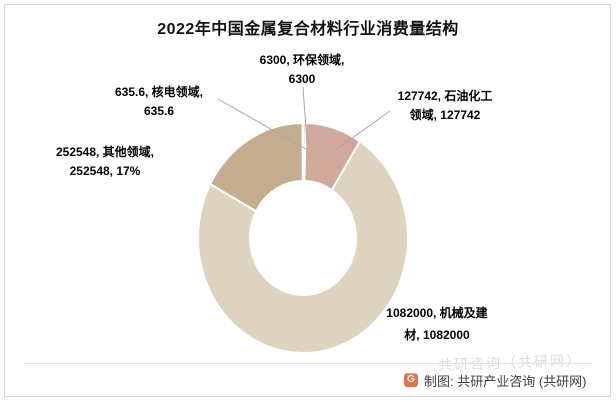 Image resolution: width=616 pixels, height=402 pixels. I want to click on data-label-line: 635.6, so click(159, 111).